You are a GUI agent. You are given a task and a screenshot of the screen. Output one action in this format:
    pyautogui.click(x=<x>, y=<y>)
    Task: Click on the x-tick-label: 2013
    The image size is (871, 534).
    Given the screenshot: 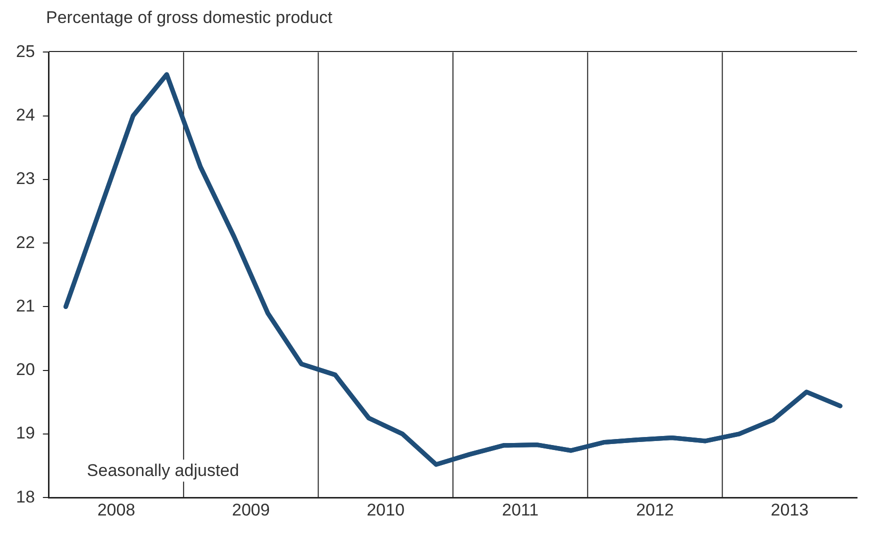 What is the action you would take?
    pyautogui.click(x=789, y=510)
    